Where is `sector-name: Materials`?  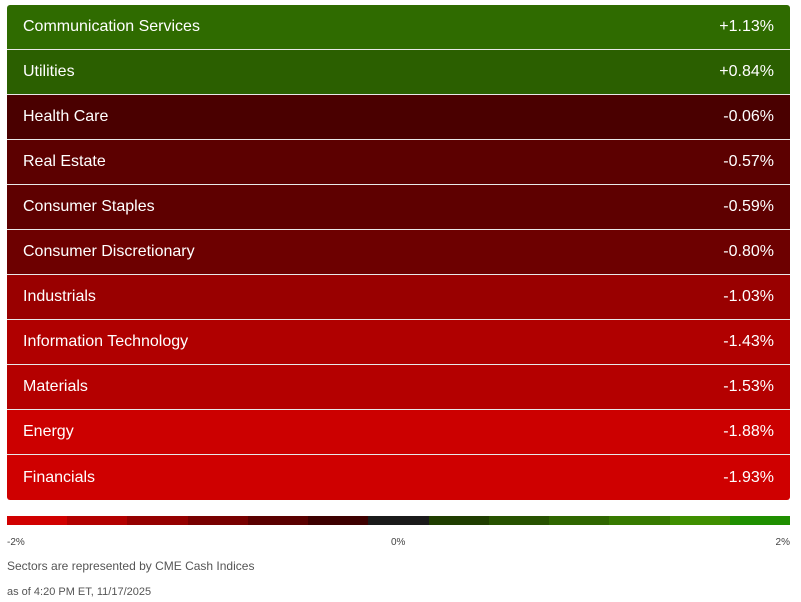
sector-name: Materials is located at coordinates (55, 386).